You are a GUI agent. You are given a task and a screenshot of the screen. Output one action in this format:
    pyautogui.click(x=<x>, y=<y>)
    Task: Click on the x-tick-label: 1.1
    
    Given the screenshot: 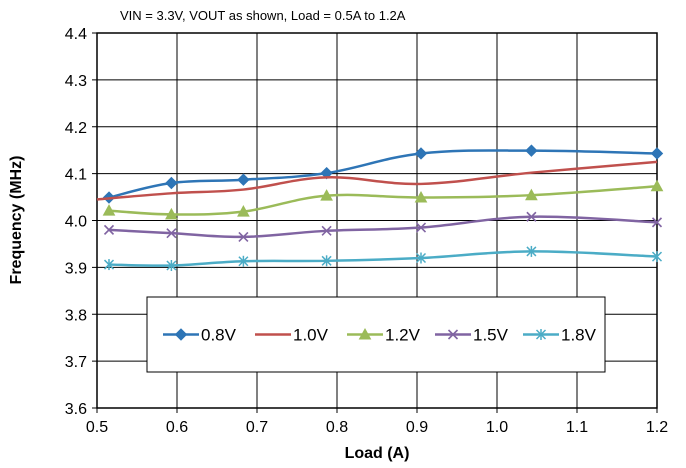 What is the action you would take?
    pyautogui.click(x=577, y=427)
    